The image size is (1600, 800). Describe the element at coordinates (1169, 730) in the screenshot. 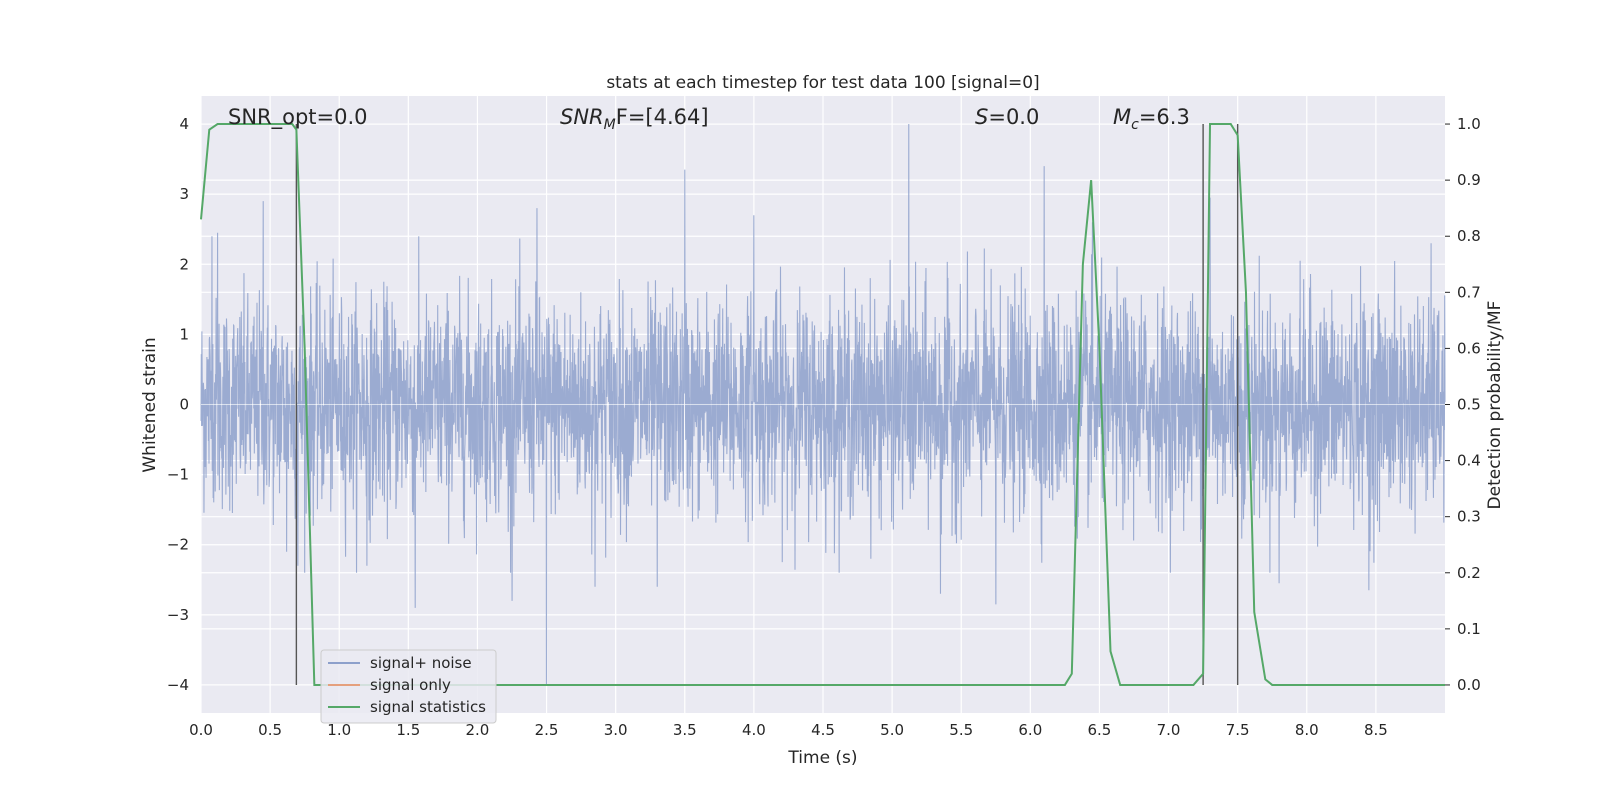

I see `x-tick-label: 7.0` at that location.